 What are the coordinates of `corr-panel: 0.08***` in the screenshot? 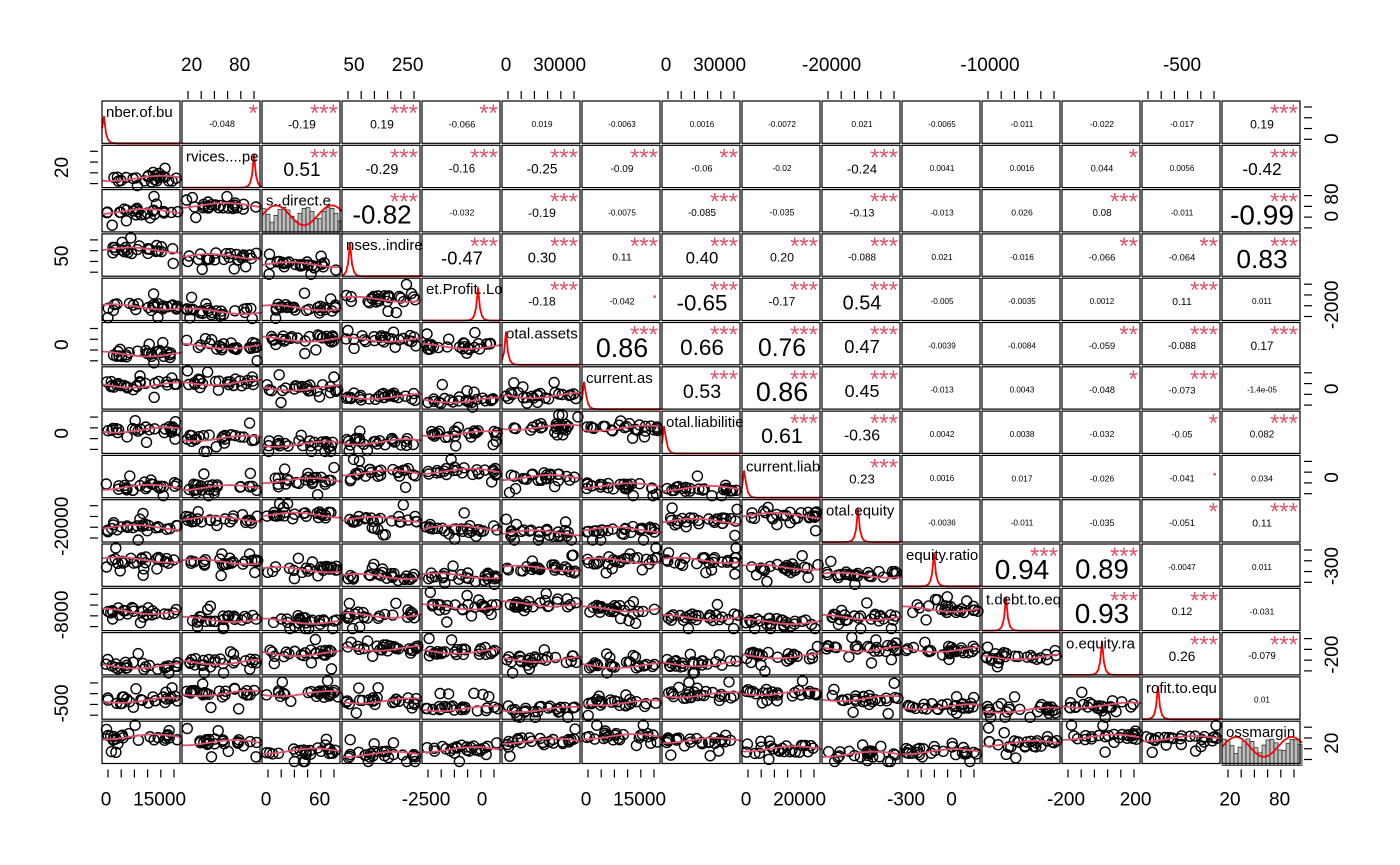 It's located at (1115, 204).